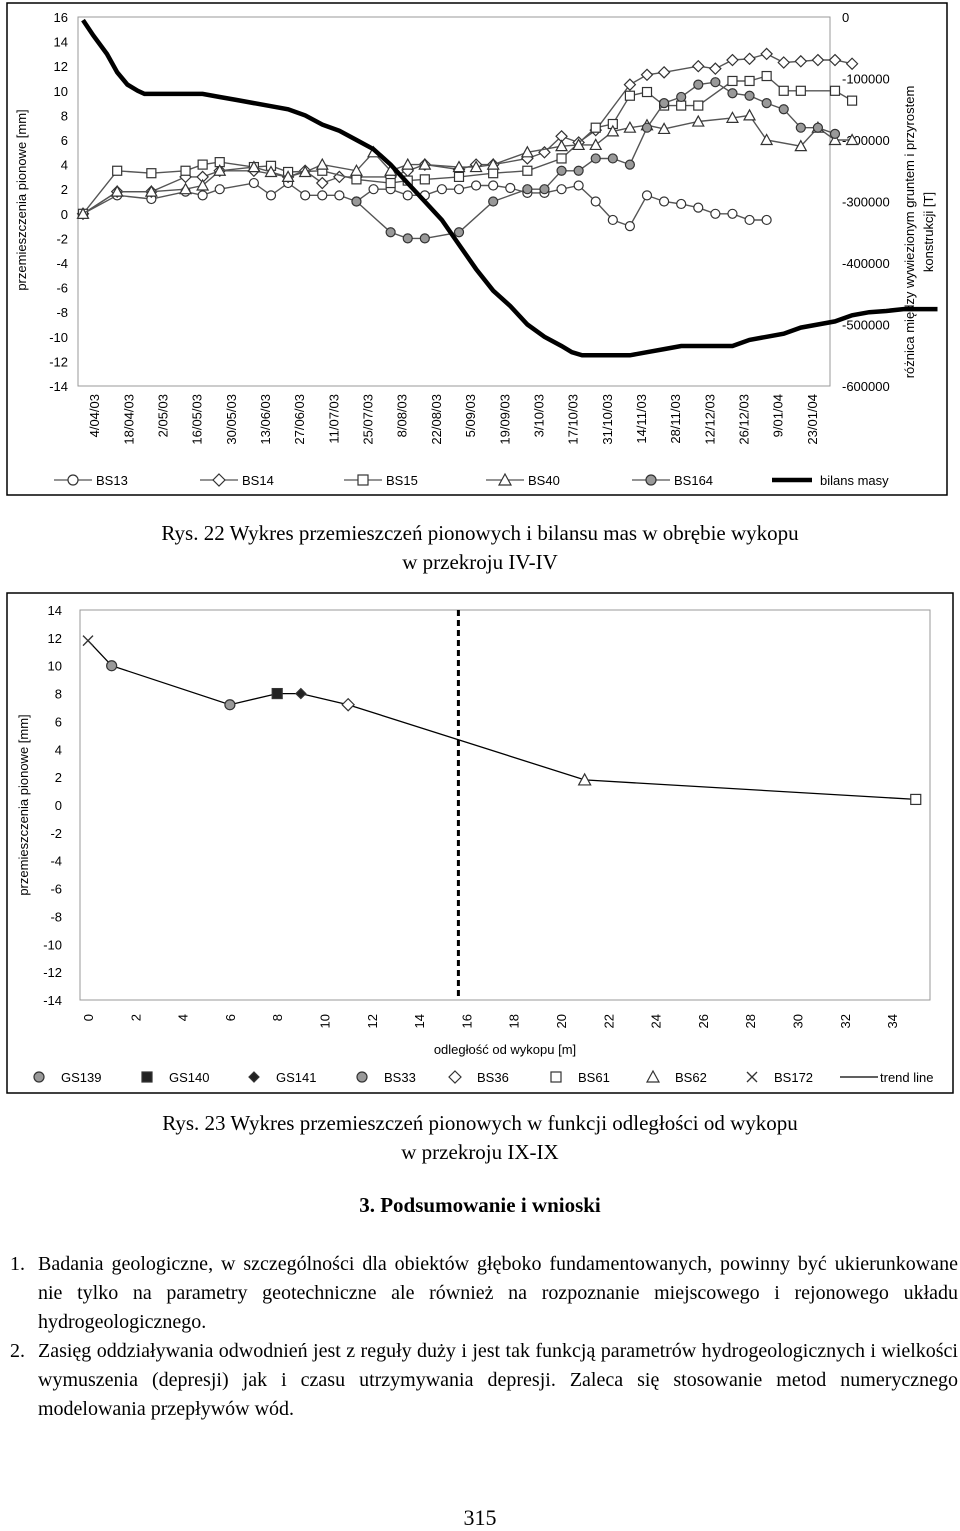 The height and width of the screenshot is (1531, 960). I want to click on legend-marker-gs141, so click(254, 1077).